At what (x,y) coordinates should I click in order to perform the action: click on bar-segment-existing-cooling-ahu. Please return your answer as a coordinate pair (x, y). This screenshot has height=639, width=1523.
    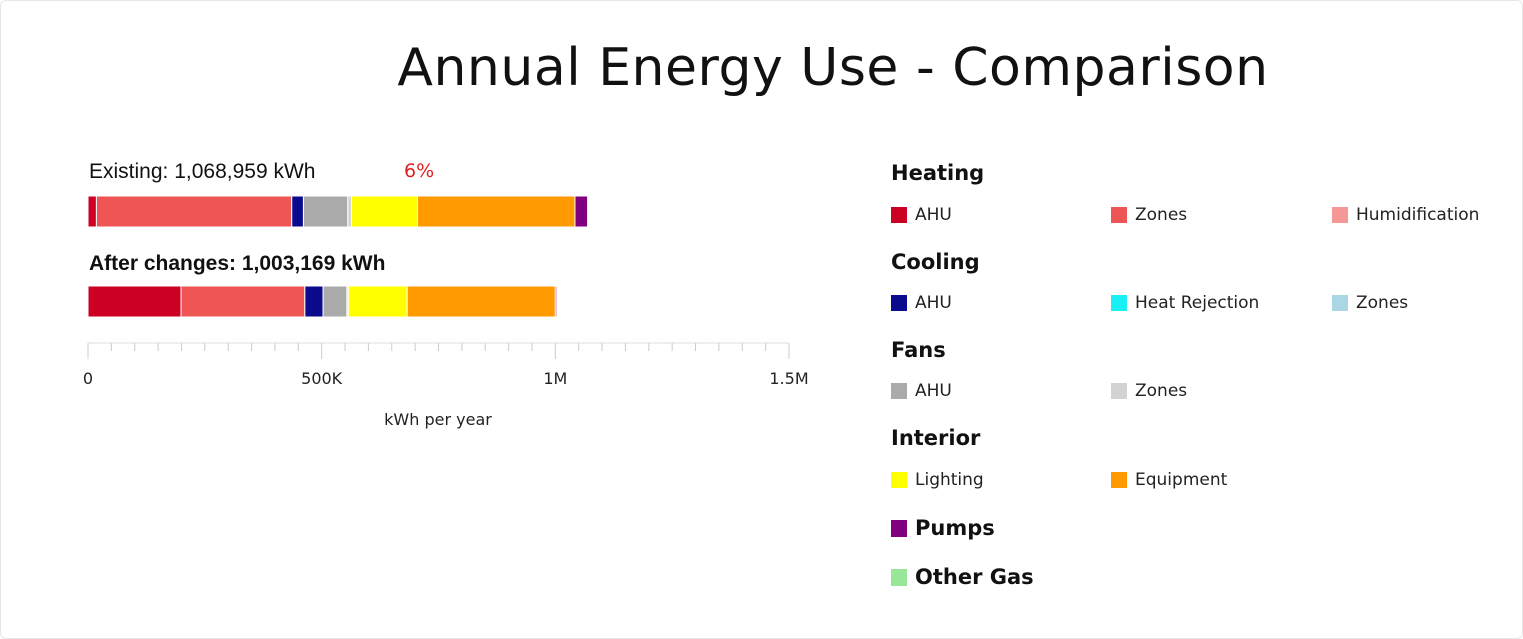
    Looking at the image, I should click on (297, 211).